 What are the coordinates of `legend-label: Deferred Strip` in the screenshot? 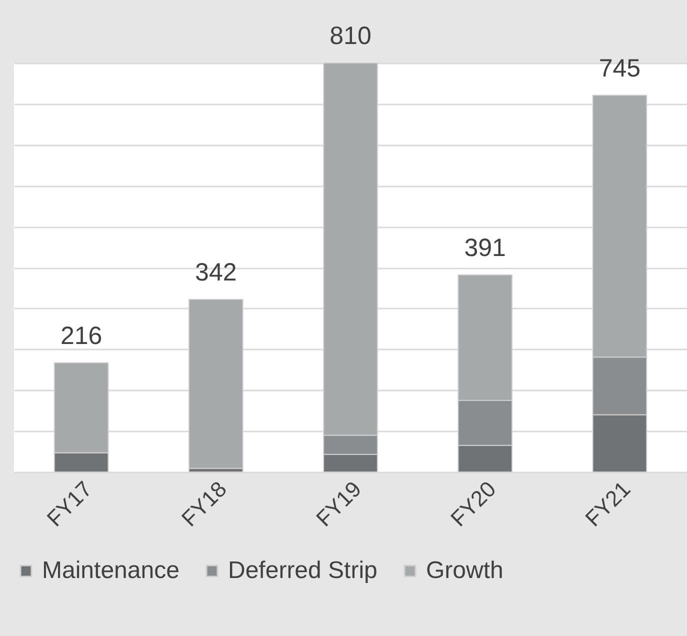 It's located at (303, 570).